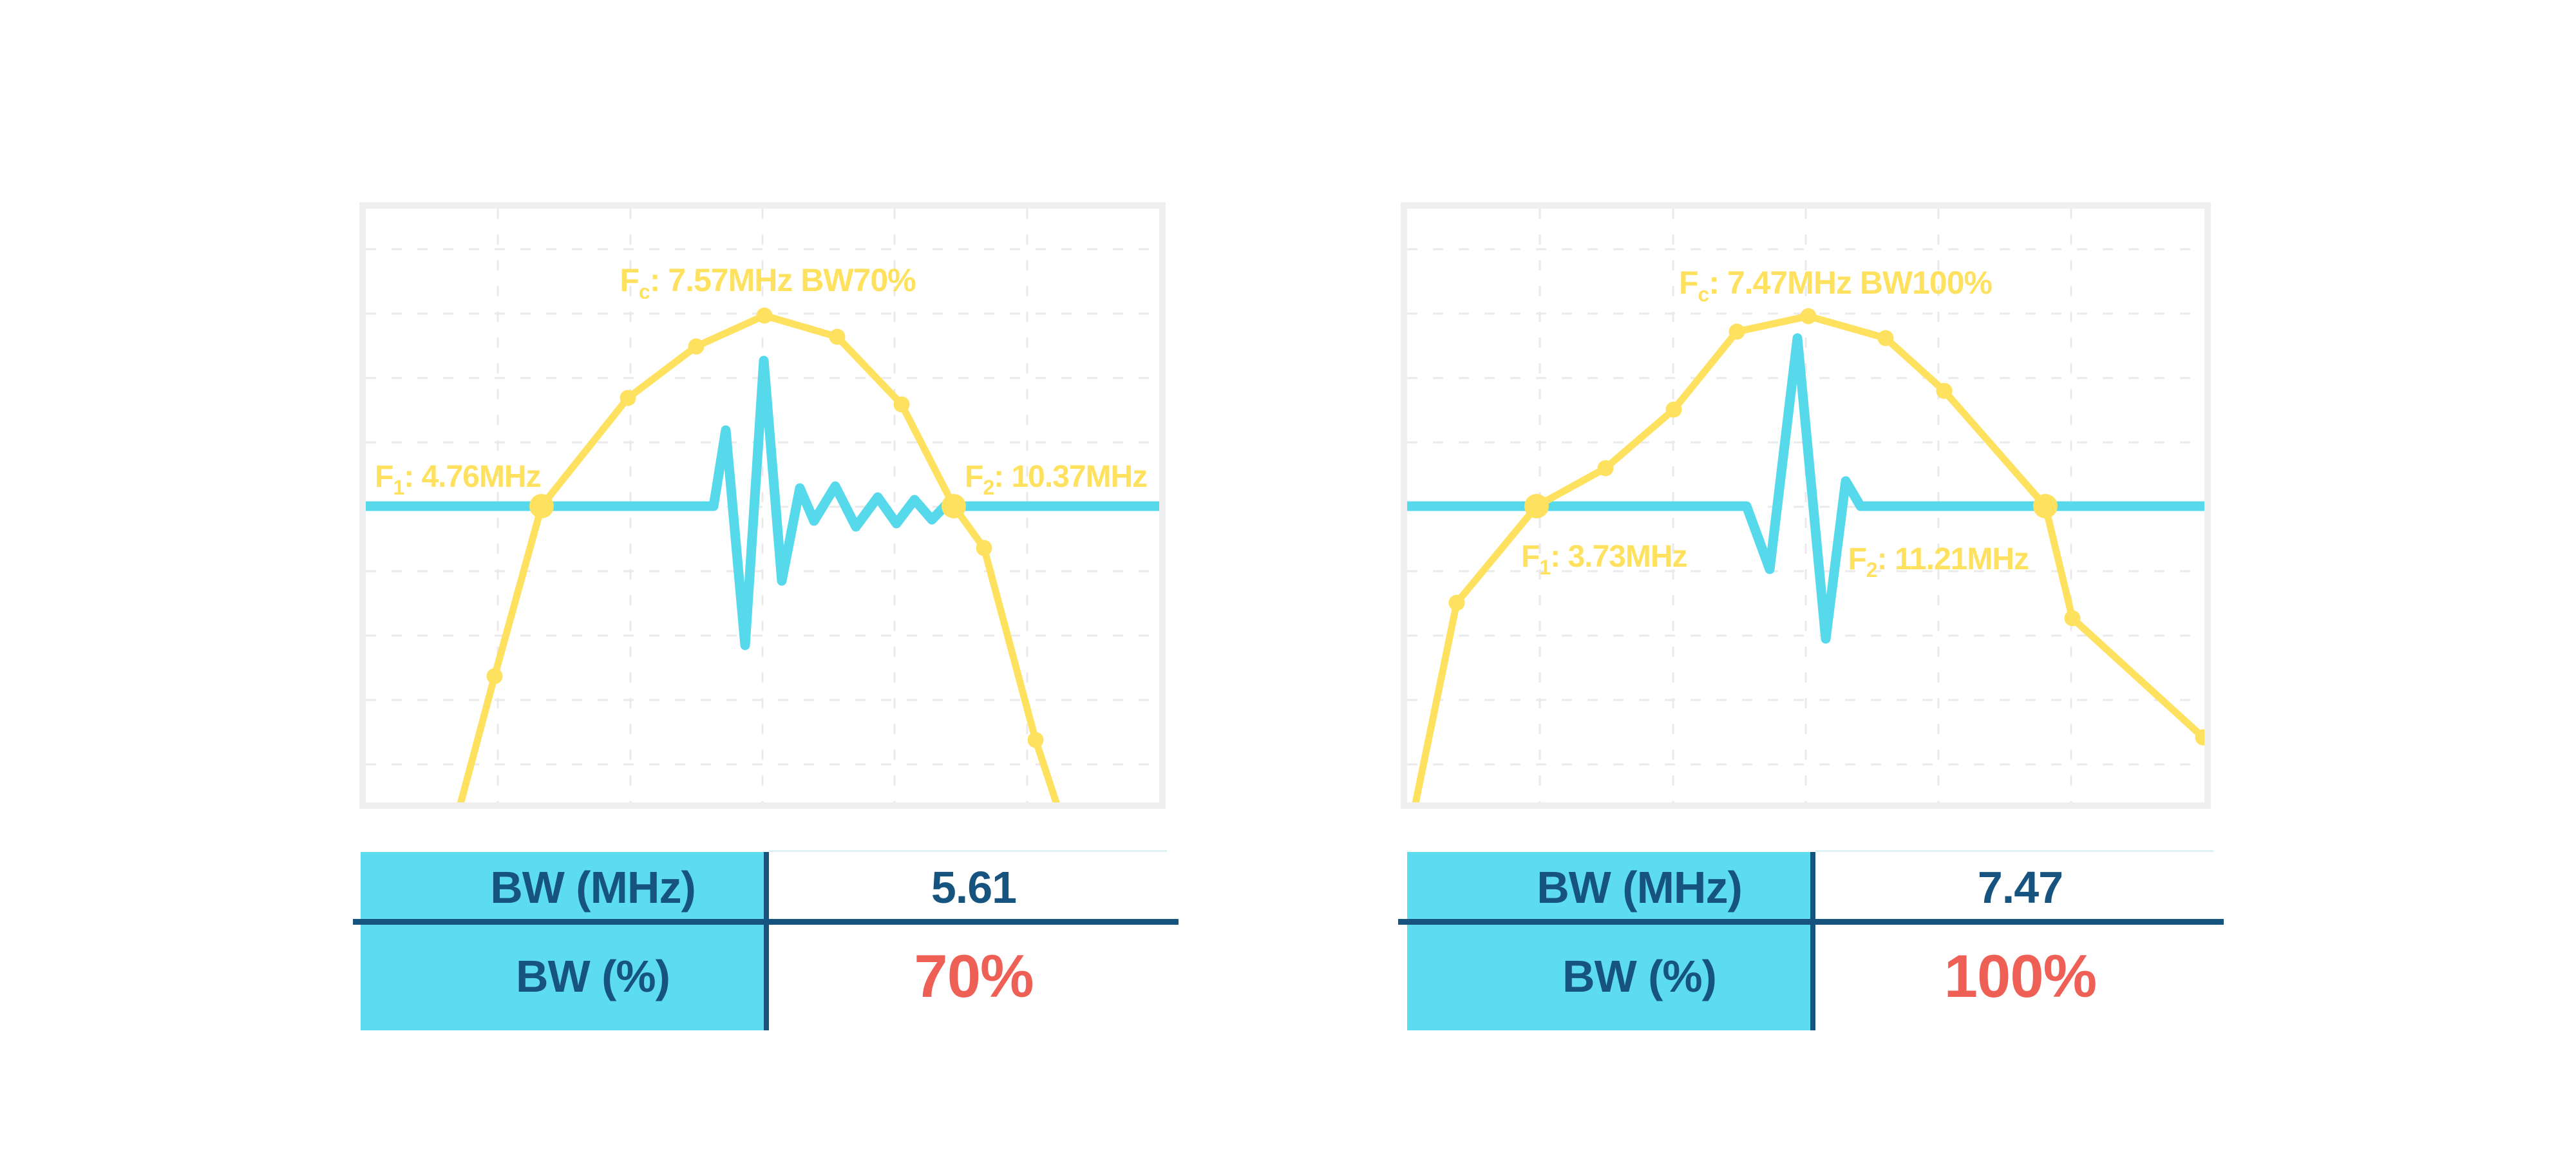  I want to click on bw-pct-value: 100%, so click(2020, 976).